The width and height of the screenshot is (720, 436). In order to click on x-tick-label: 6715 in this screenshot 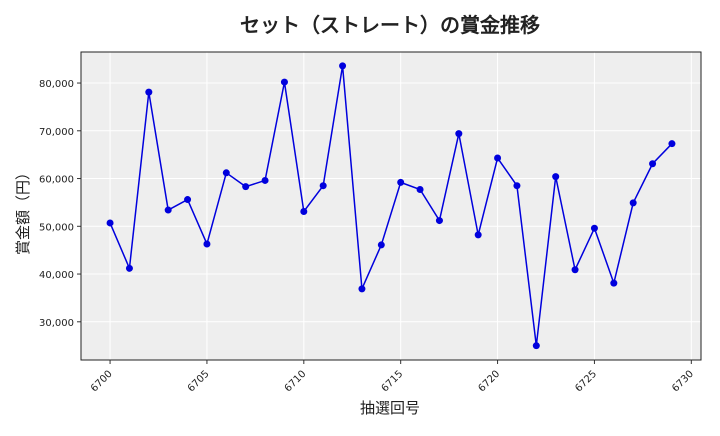, I will do `click(393, 382)`.